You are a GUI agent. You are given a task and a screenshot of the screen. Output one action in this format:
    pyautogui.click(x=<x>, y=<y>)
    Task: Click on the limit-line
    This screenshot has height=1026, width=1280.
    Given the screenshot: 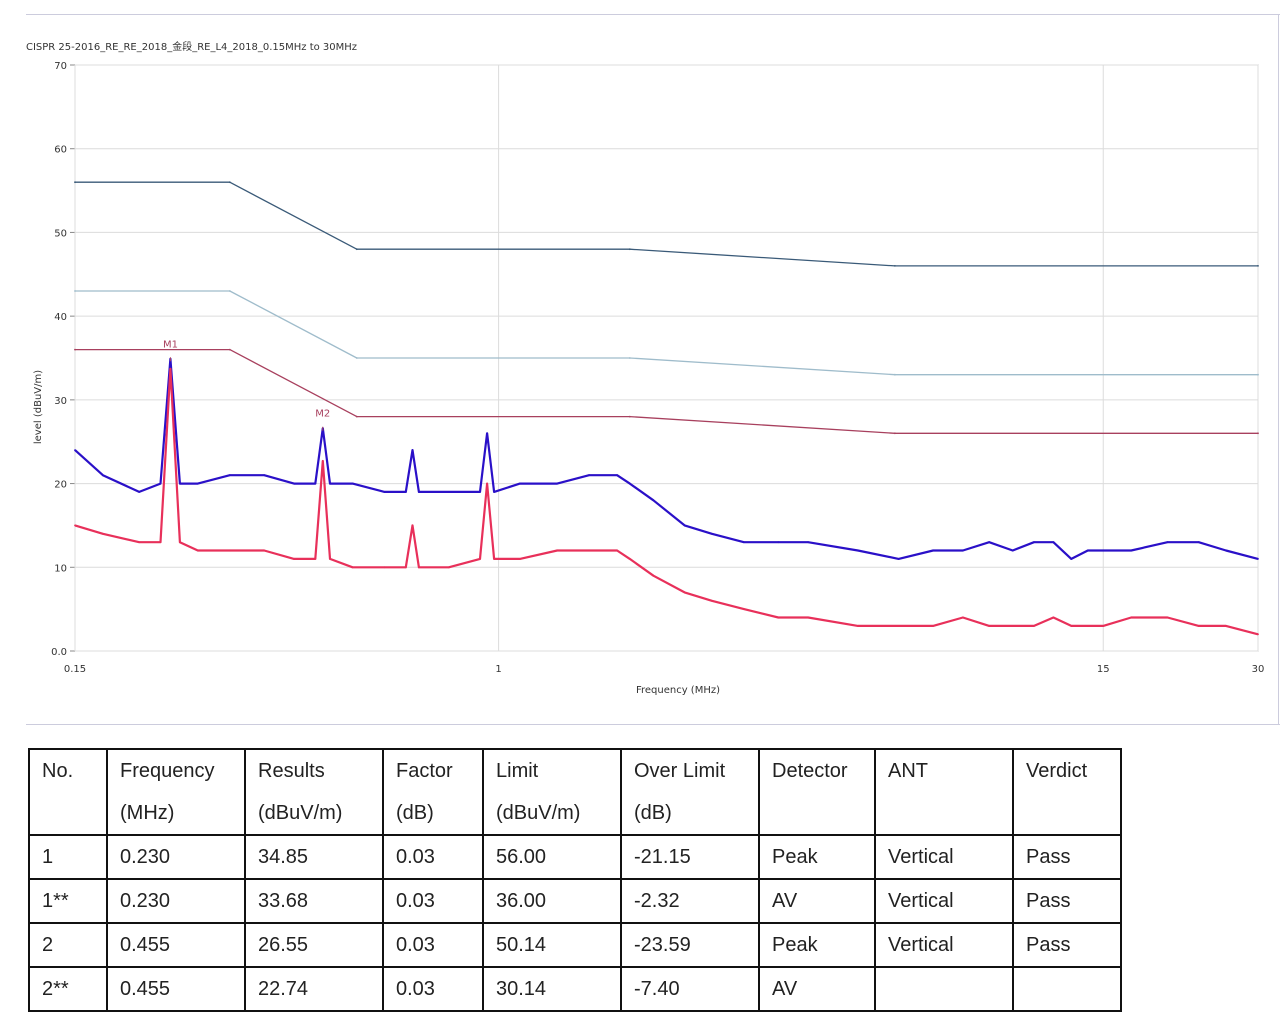 What is the action you would take?
    pyautogui.click(x=666, y=224)
    